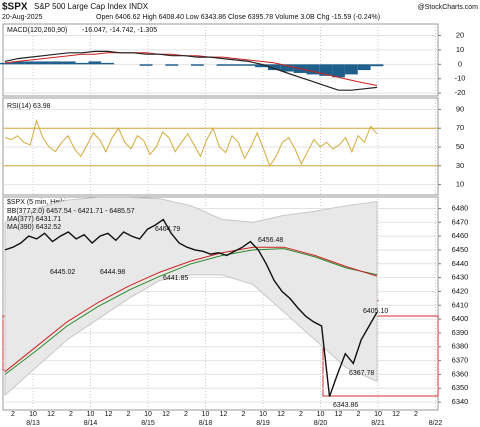  I want to click on brand: @StockCharts.com, so click(448, 7).